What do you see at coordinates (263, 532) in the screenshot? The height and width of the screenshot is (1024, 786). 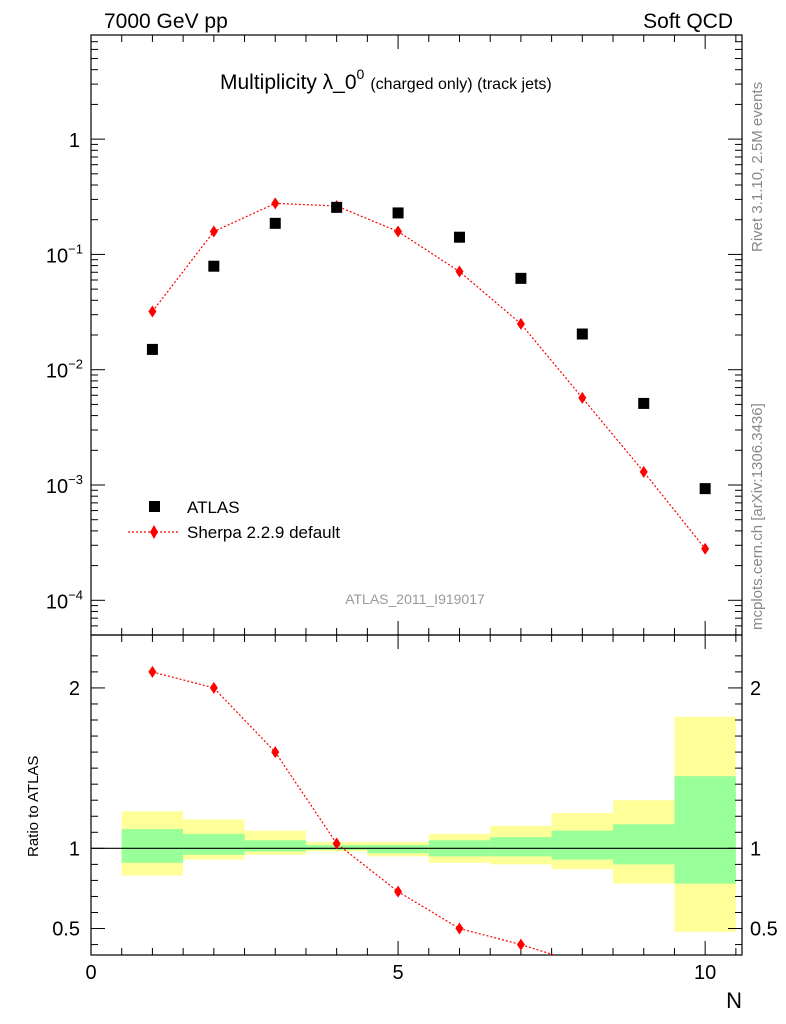 I see `legend-mc-label: Sherpa 2.2.9 default` at bounding box center [263, 532].